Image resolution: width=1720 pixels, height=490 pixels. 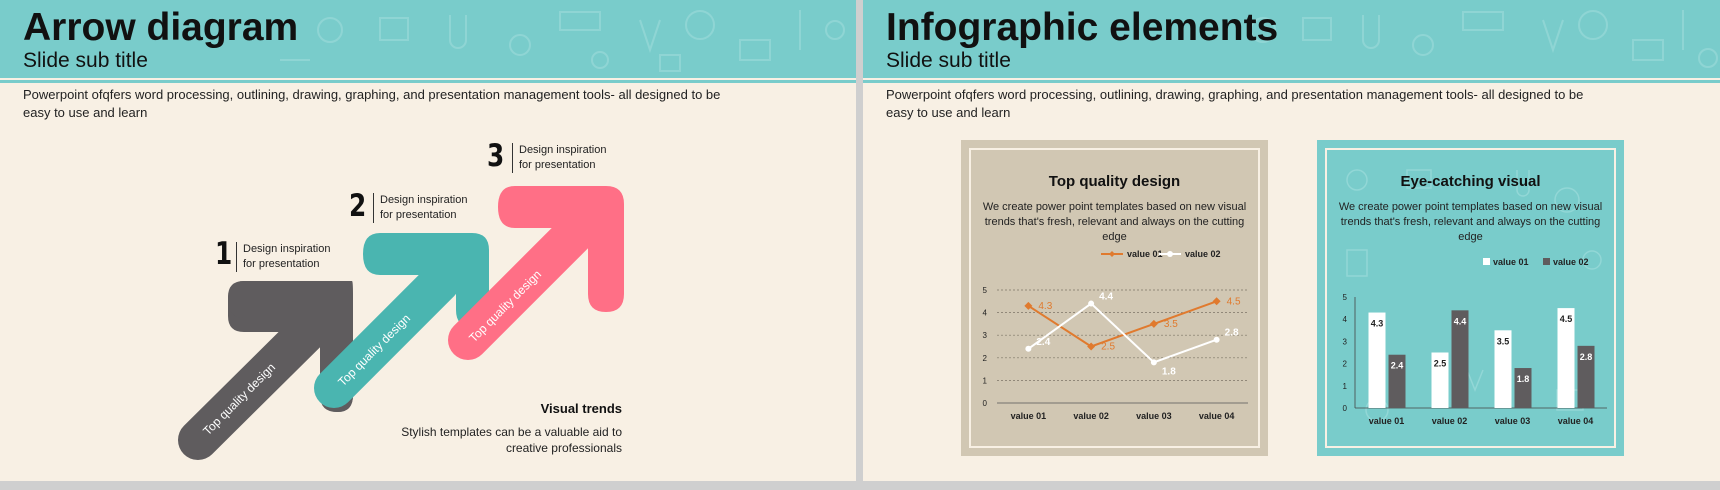 I want to click on step-number-1: 1, so click(x=224, y=254).